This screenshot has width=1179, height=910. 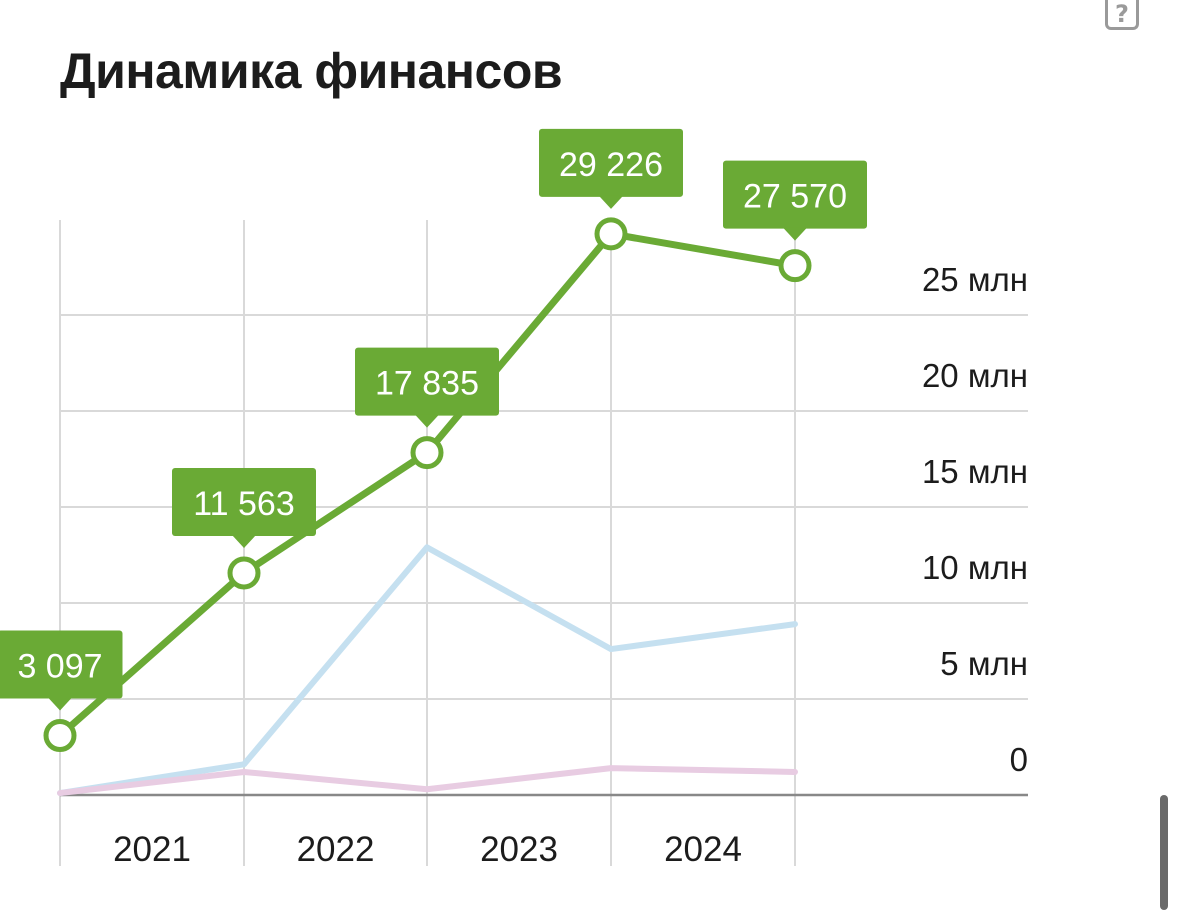 I want to click on data-label-text: 11 563, so click(x=243, y=504).